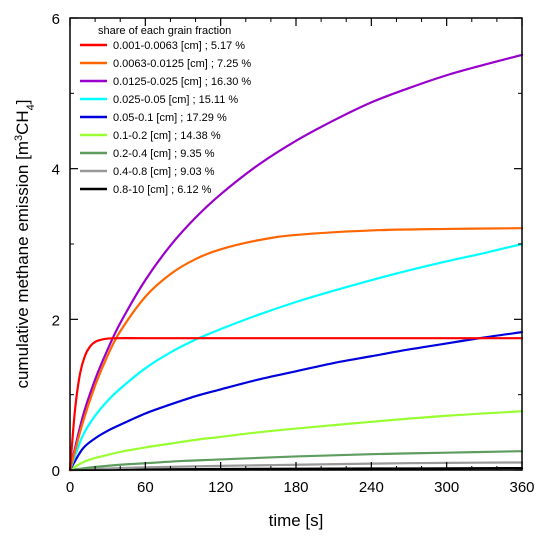 This screenshot has height=538, width=539. What do you see at coordinates (145, 487) in the screenshot?
I see `x-tick-label-1: 60` at bounding box center [145, 487].